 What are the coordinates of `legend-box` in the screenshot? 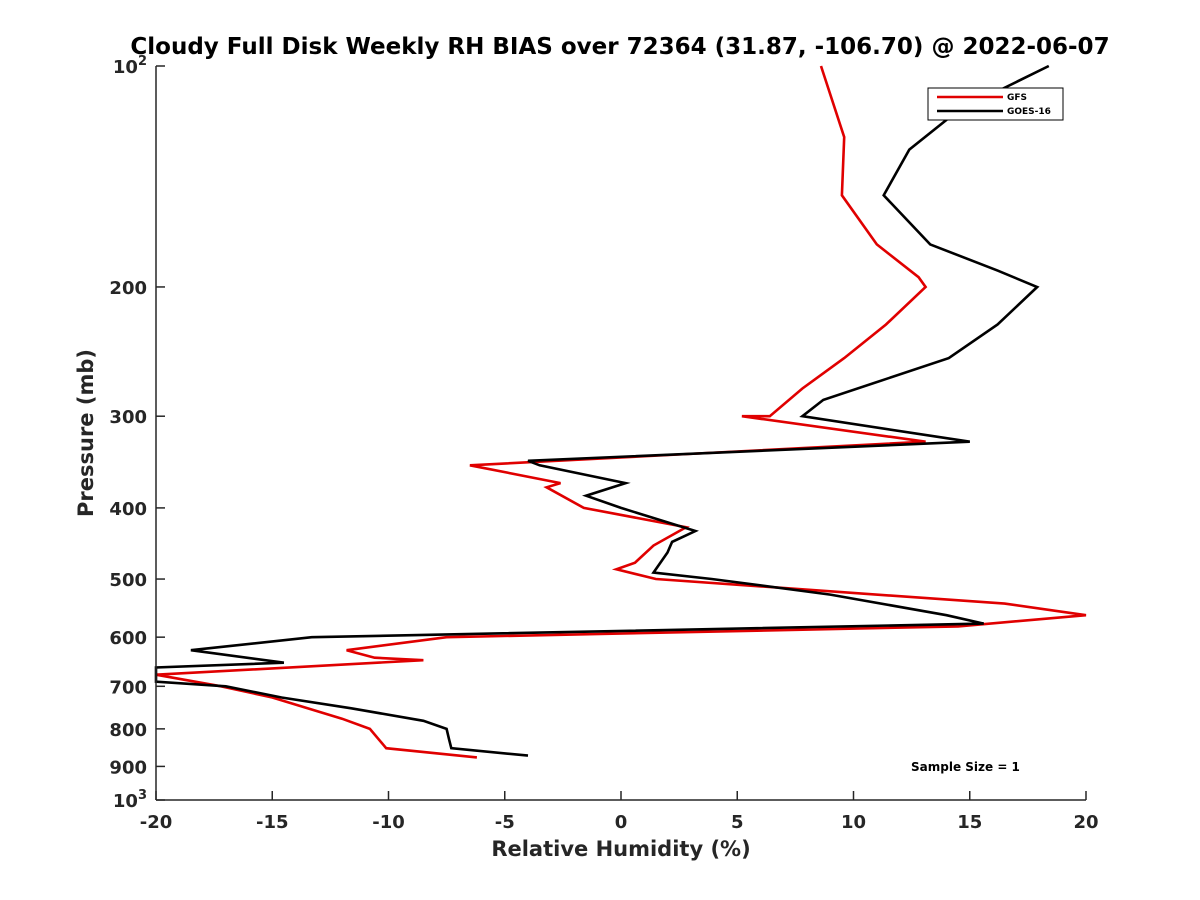 It's located at (995, 104).